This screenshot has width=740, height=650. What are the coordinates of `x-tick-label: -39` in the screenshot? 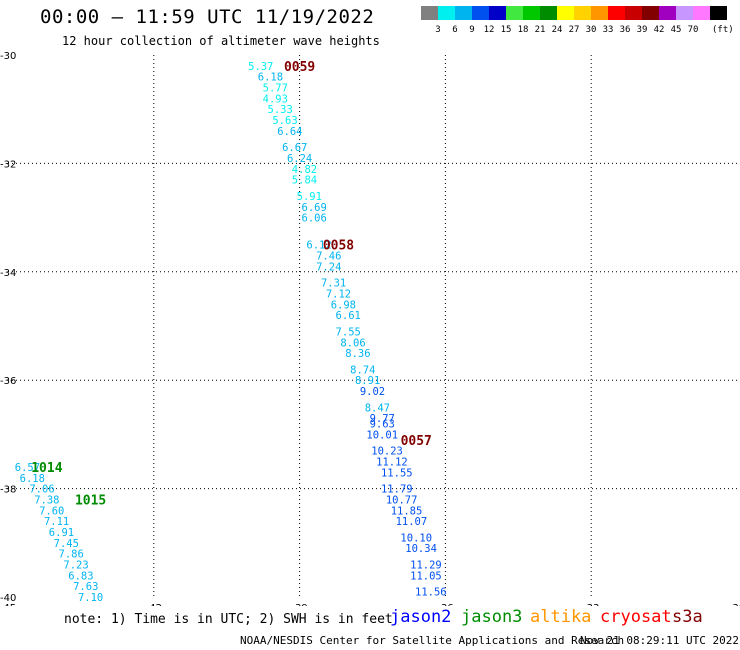 It's located at (299, 604).